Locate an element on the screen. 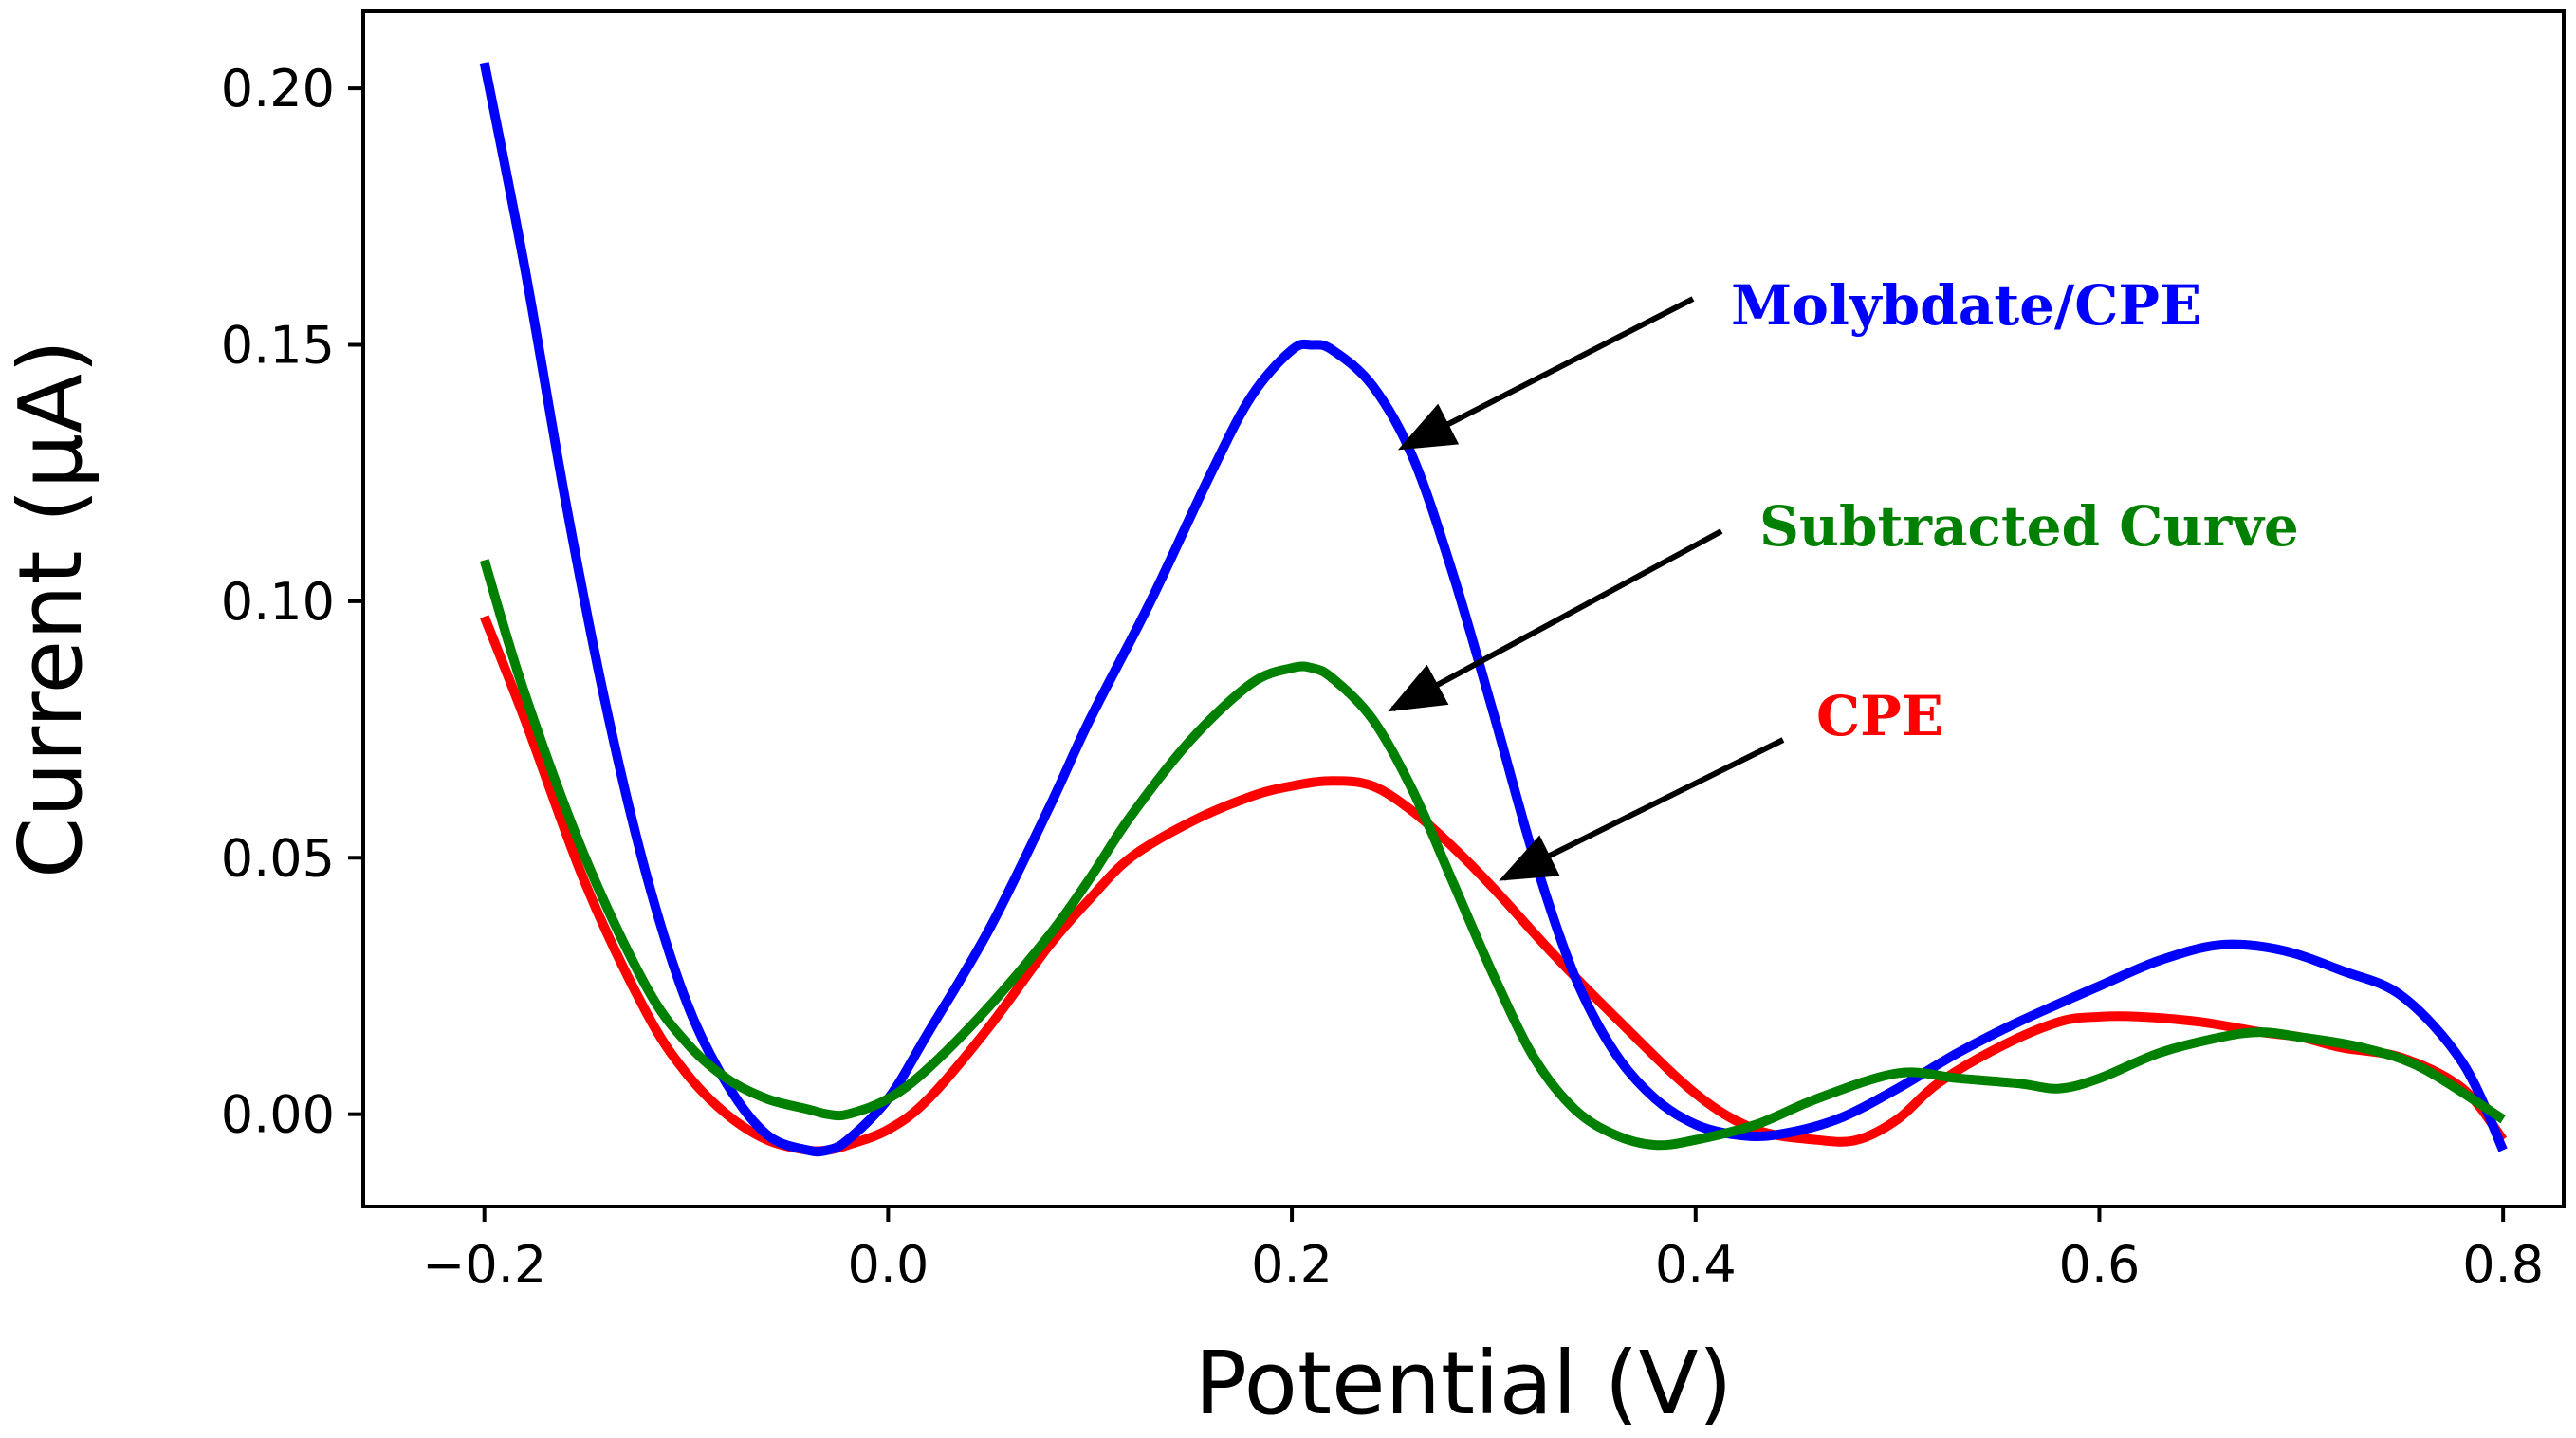 Image resolution: width=2576 pixels, height=1438 pixels. x-axis-title: Potential (V) is located at coordinates (1463, 1383).